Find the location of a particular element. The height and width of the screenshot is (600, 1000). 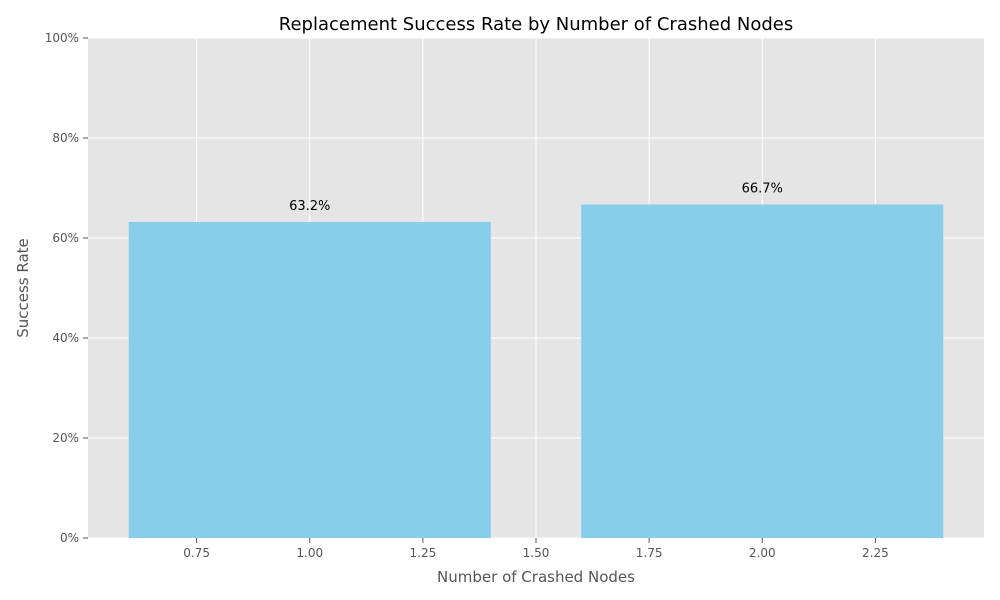

x-axis-ticks: 0.75 1.00 1.25 1.50 1.75 2.00 2.25 is located at coordinates (536, 549).